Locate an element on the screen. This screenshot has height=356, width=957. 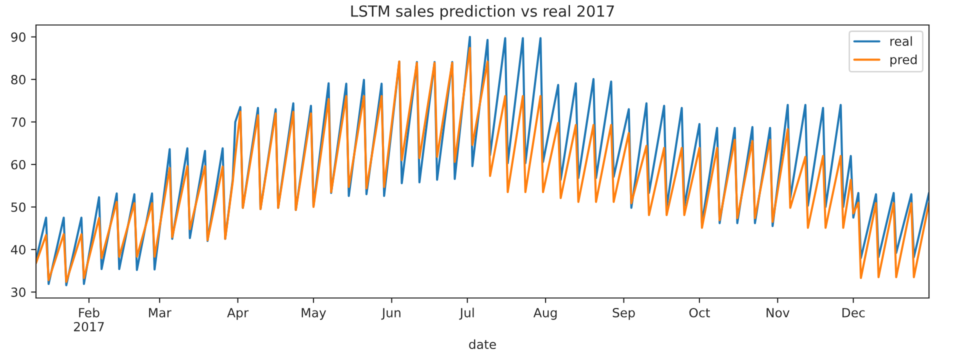
legend-label: real is located at coordinates (901, 41).